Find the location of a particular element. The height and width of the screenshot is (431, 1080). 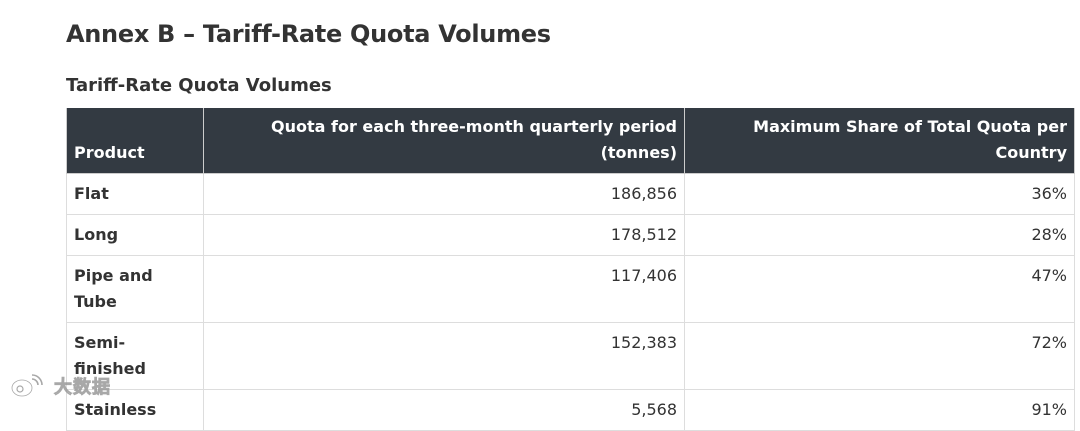

quota-cell: 152,383 is located at coordinates (444, 356).